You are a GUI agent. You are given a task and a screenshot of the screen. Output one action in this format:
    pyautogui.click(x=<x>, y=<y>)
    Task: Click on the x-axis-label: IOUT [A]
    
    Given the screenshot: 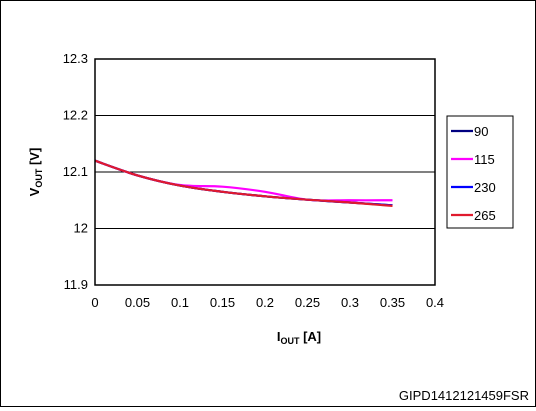 What is the action you would take?
    pyautogui.click(x=299, y=337)
    